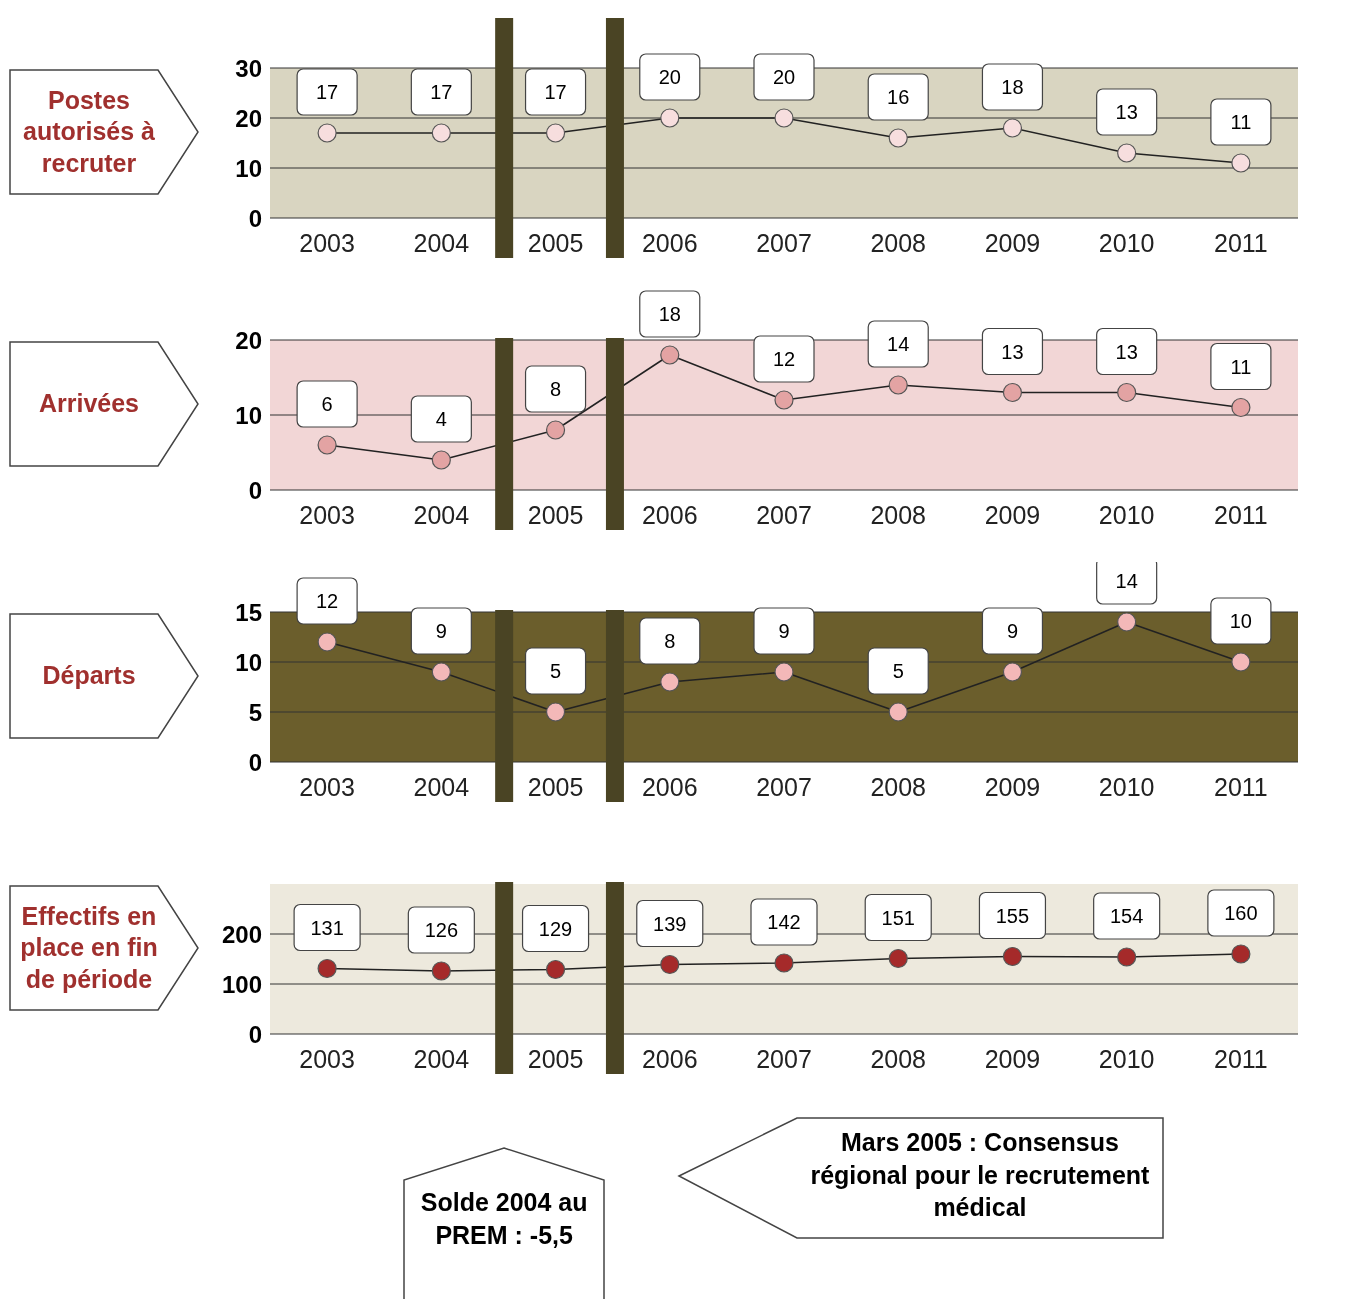 The image size is (1357, 1299). What do you see at coordinates (555, 928) in the screenshot?
I see `data-label: 129` at bounding box center [555, 928].